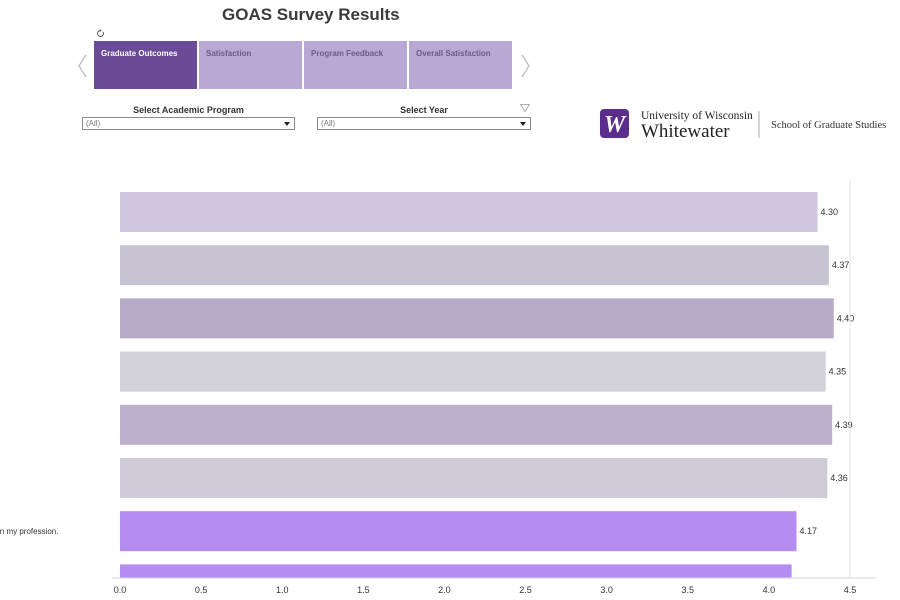 This screenshot has height=600, width=900. I want to click on year-filter-select: (All), so click(424, 123).